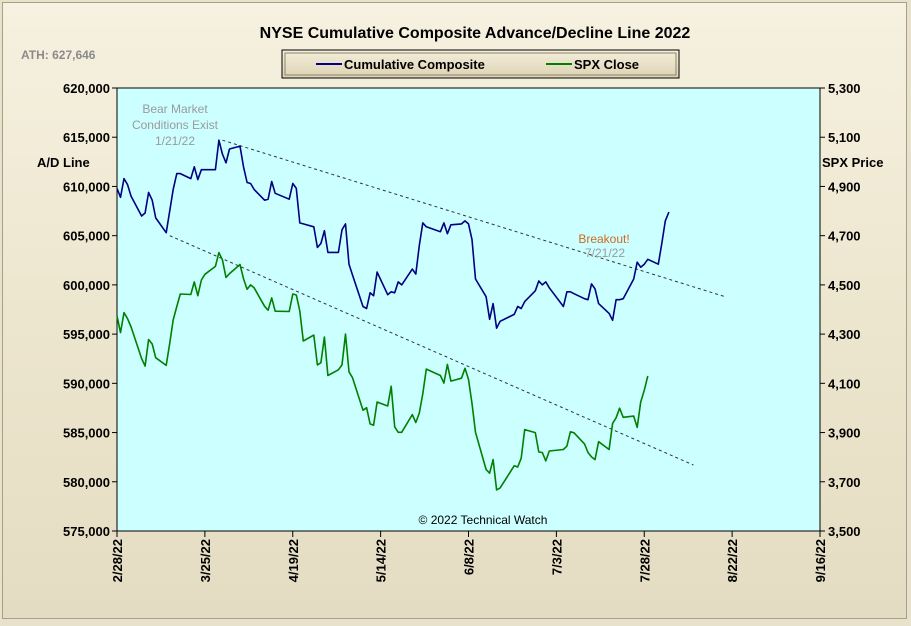  Describe the element at coordinates (844, 334) in the screenshot. I see `right-tick-label: 4,300` at that location.